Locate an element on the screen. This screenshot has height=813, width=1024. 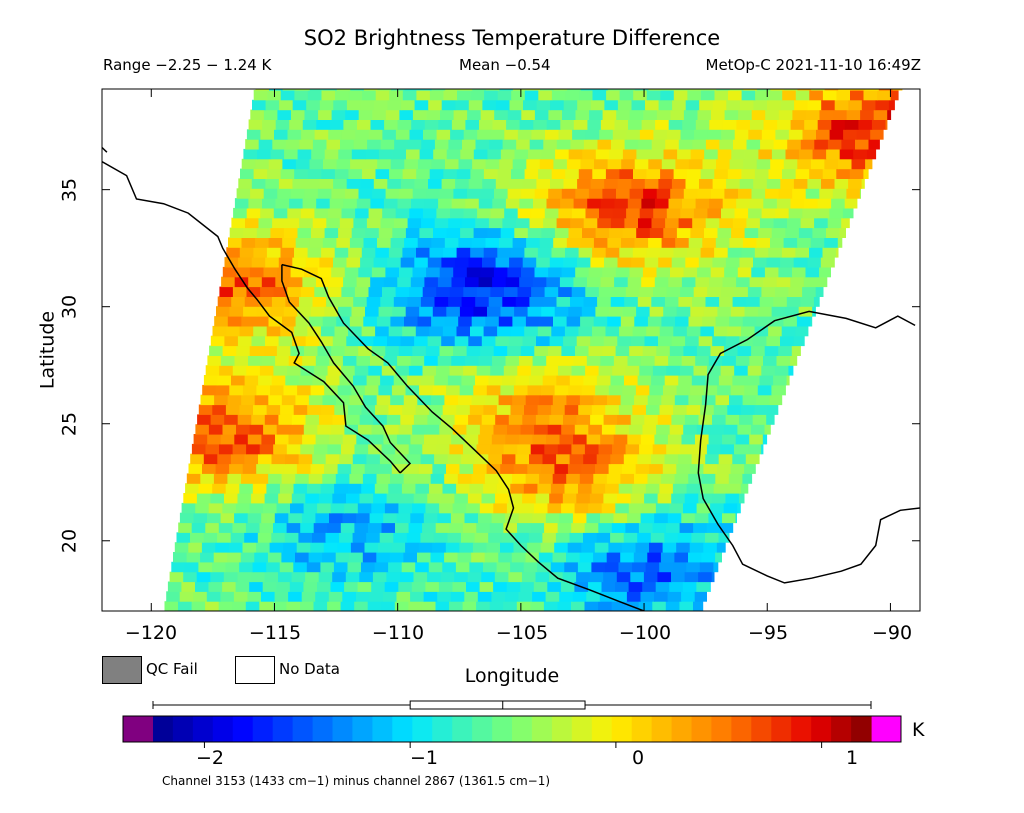
x-tick-label: −110 is located at coordinates (398, 633).